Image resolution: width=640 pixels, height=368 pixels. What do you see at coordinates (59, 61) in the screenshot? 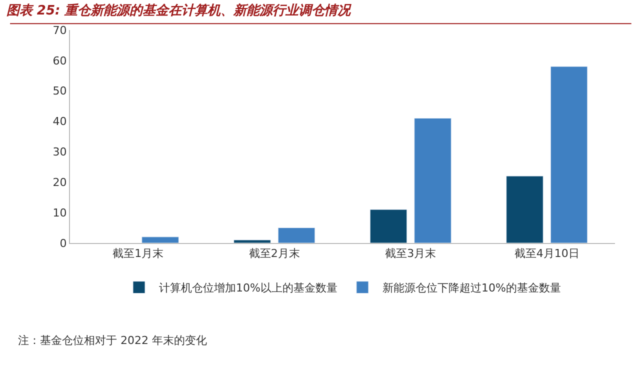
I see `y-tick-label: 60` at bounding box center [59, 61].